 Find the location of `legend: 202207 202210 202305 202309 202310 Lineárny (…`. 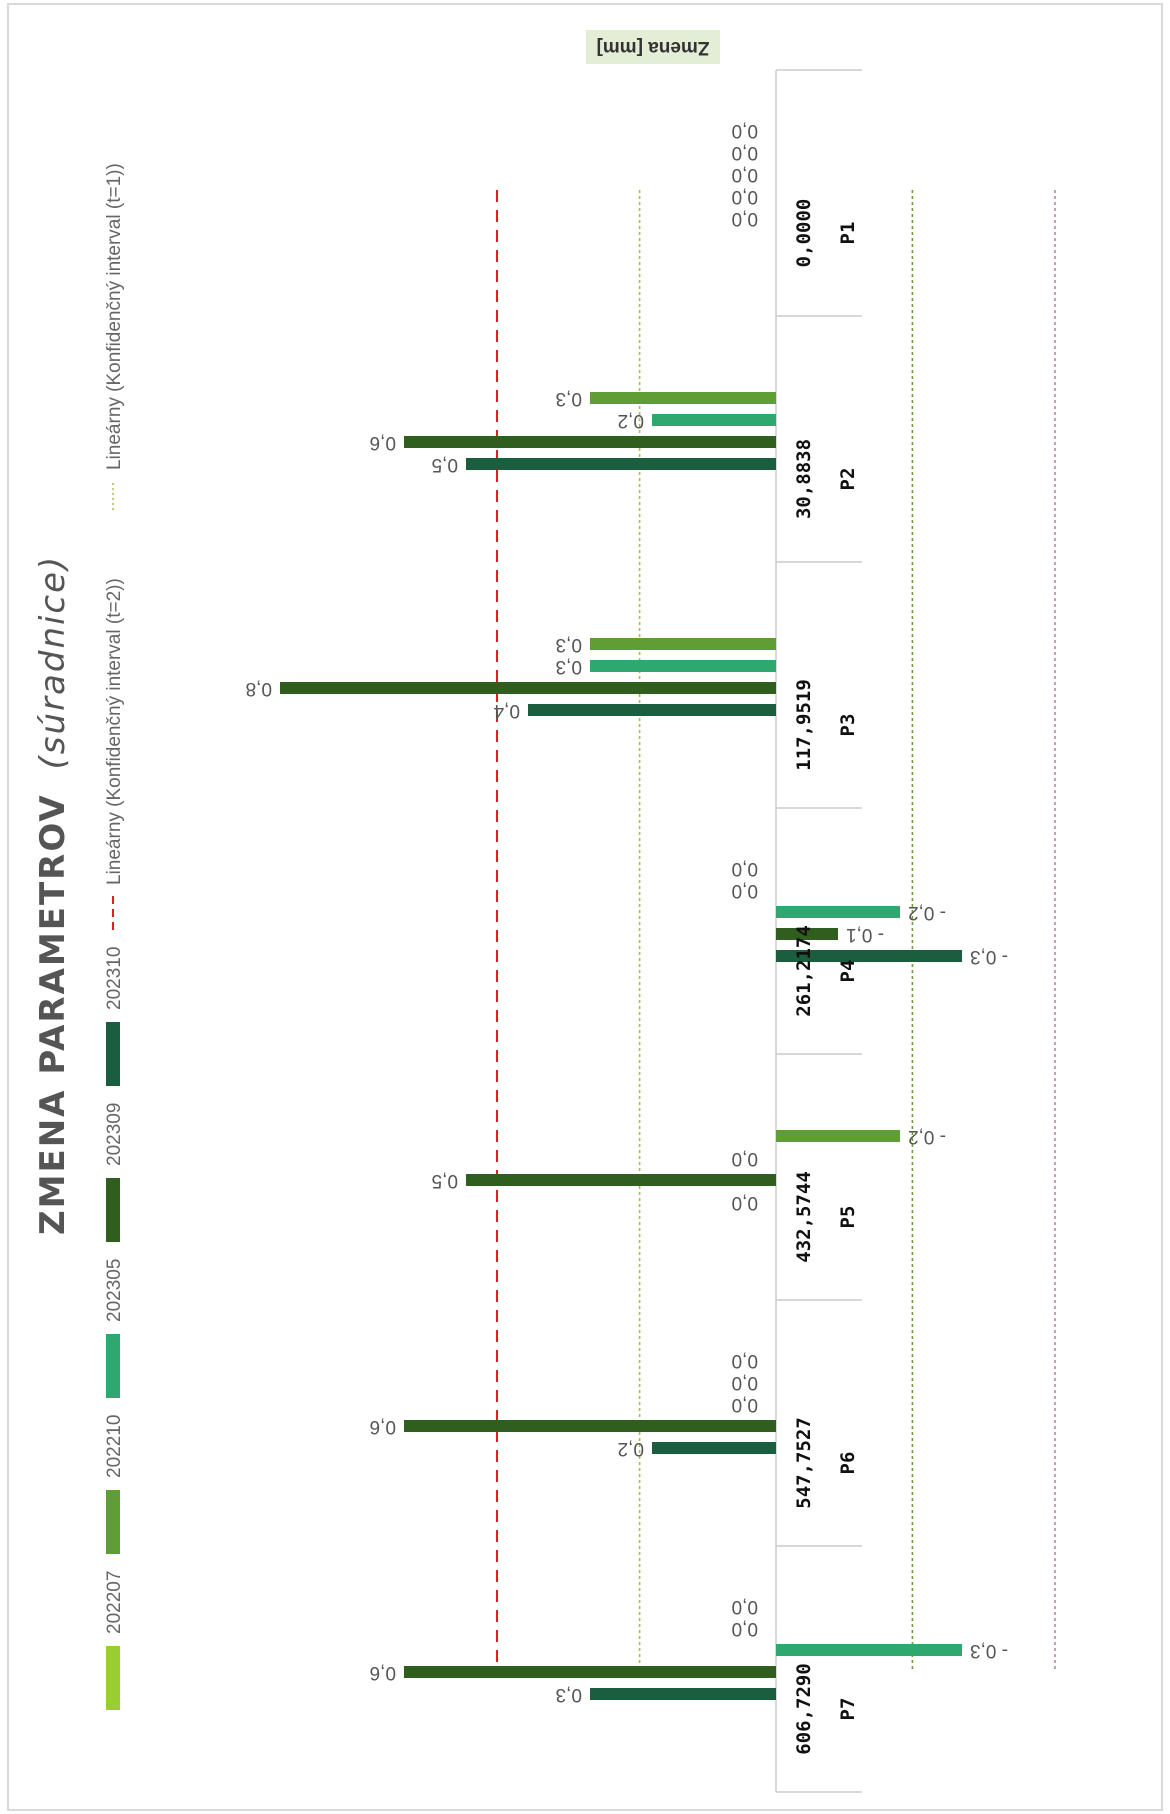

legend: 202207 202210 202305 202309 202310 Lineárny (… is located at coordinates (114, 936).